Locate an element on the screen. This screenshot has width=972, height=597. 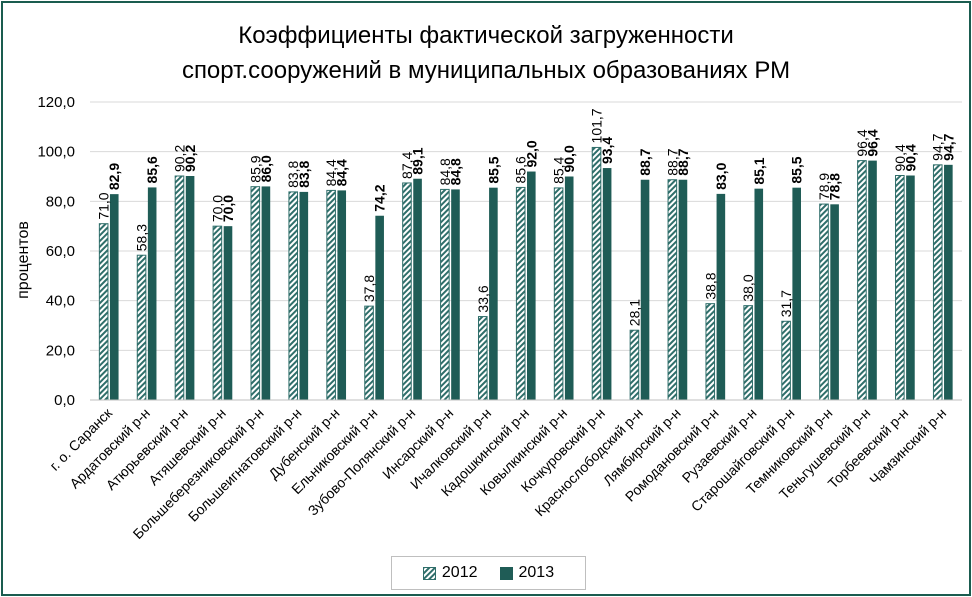
data-label-2013: 92,0 is located at coordinates (531, 153).